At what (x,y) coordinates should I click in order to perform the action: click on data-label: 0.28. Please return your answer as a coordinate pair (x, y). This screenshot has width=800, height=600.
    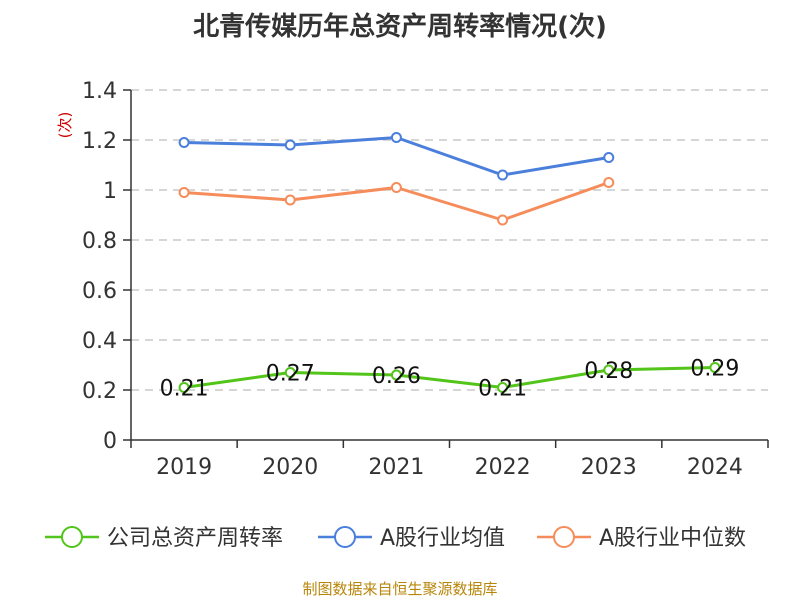
    Looking at the image, I should click on (608, 371).